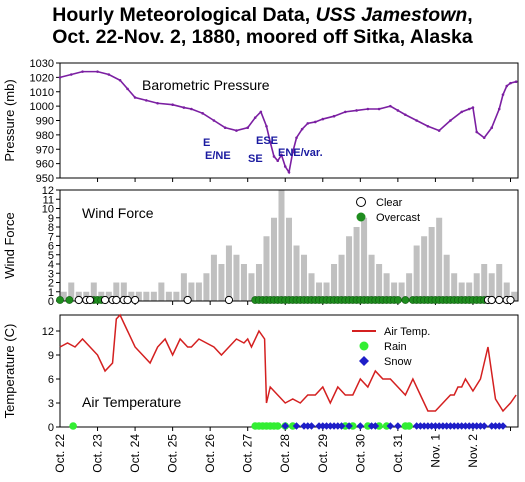 The width and height of the screenshot is (525, 482). Describe the element at coordinates (395, 347) in the screenshot. I see `legend-rain-label: Rain` at that location.